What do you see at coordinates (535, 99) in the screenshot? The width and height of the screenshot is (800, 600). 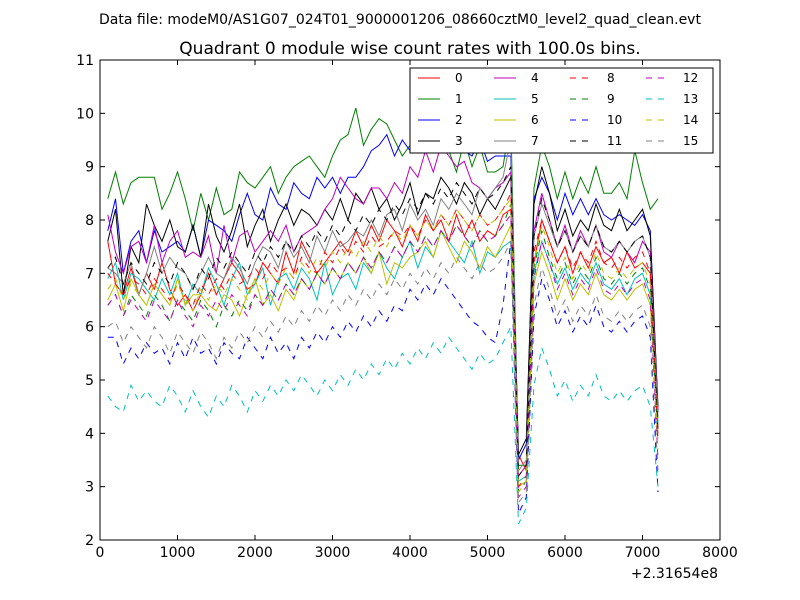 I see `legend-label-5: 5` at bounding box center [535, 99].